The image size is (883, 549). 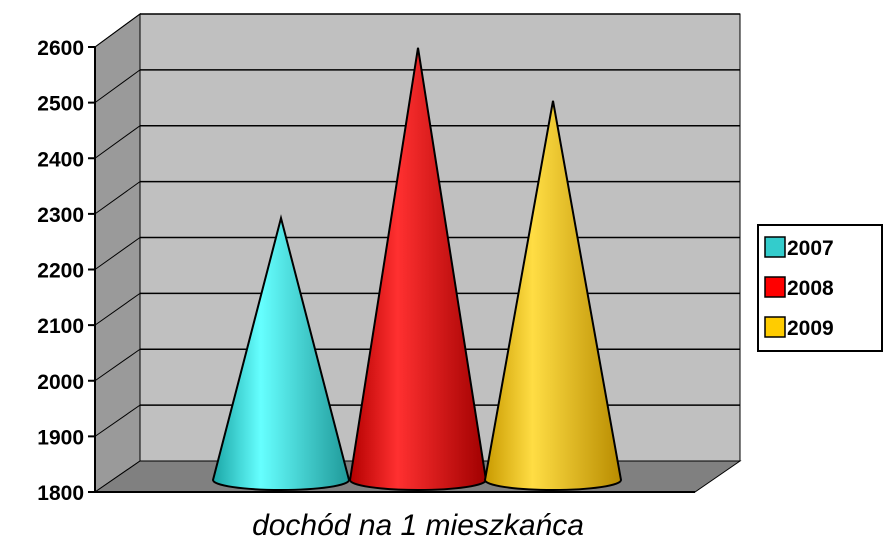 I want to click on legend-label-2008: 2008, so click(x=810, y=288).